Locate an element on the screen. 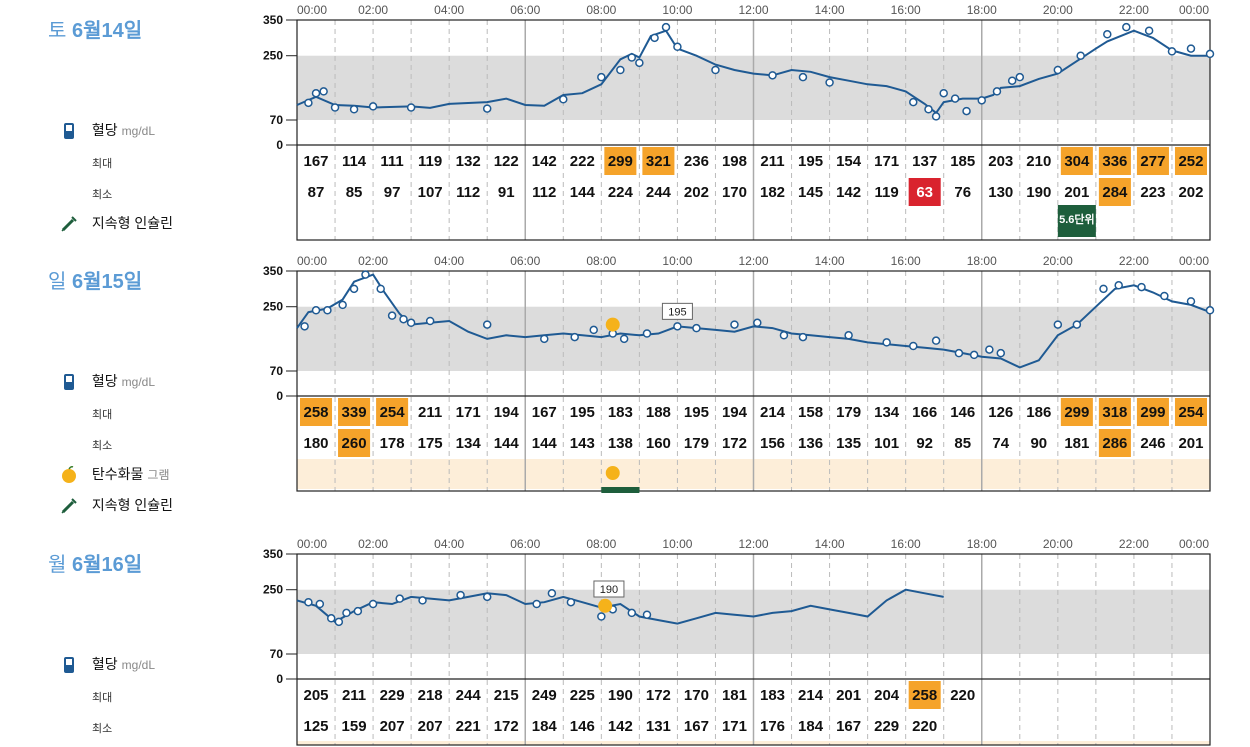 Image resolution: width=1250 pixels, height=747 pixels. time-tick-label: 16:00 is located at coordinates (906, 261).